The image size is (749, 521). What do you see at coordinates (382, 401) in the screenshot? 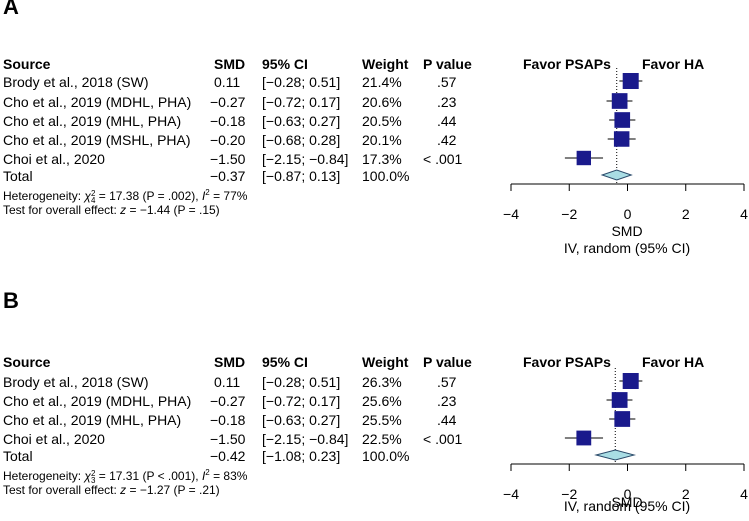
I see `cell-weight: 25.6%` at bounding box center [382, 401].